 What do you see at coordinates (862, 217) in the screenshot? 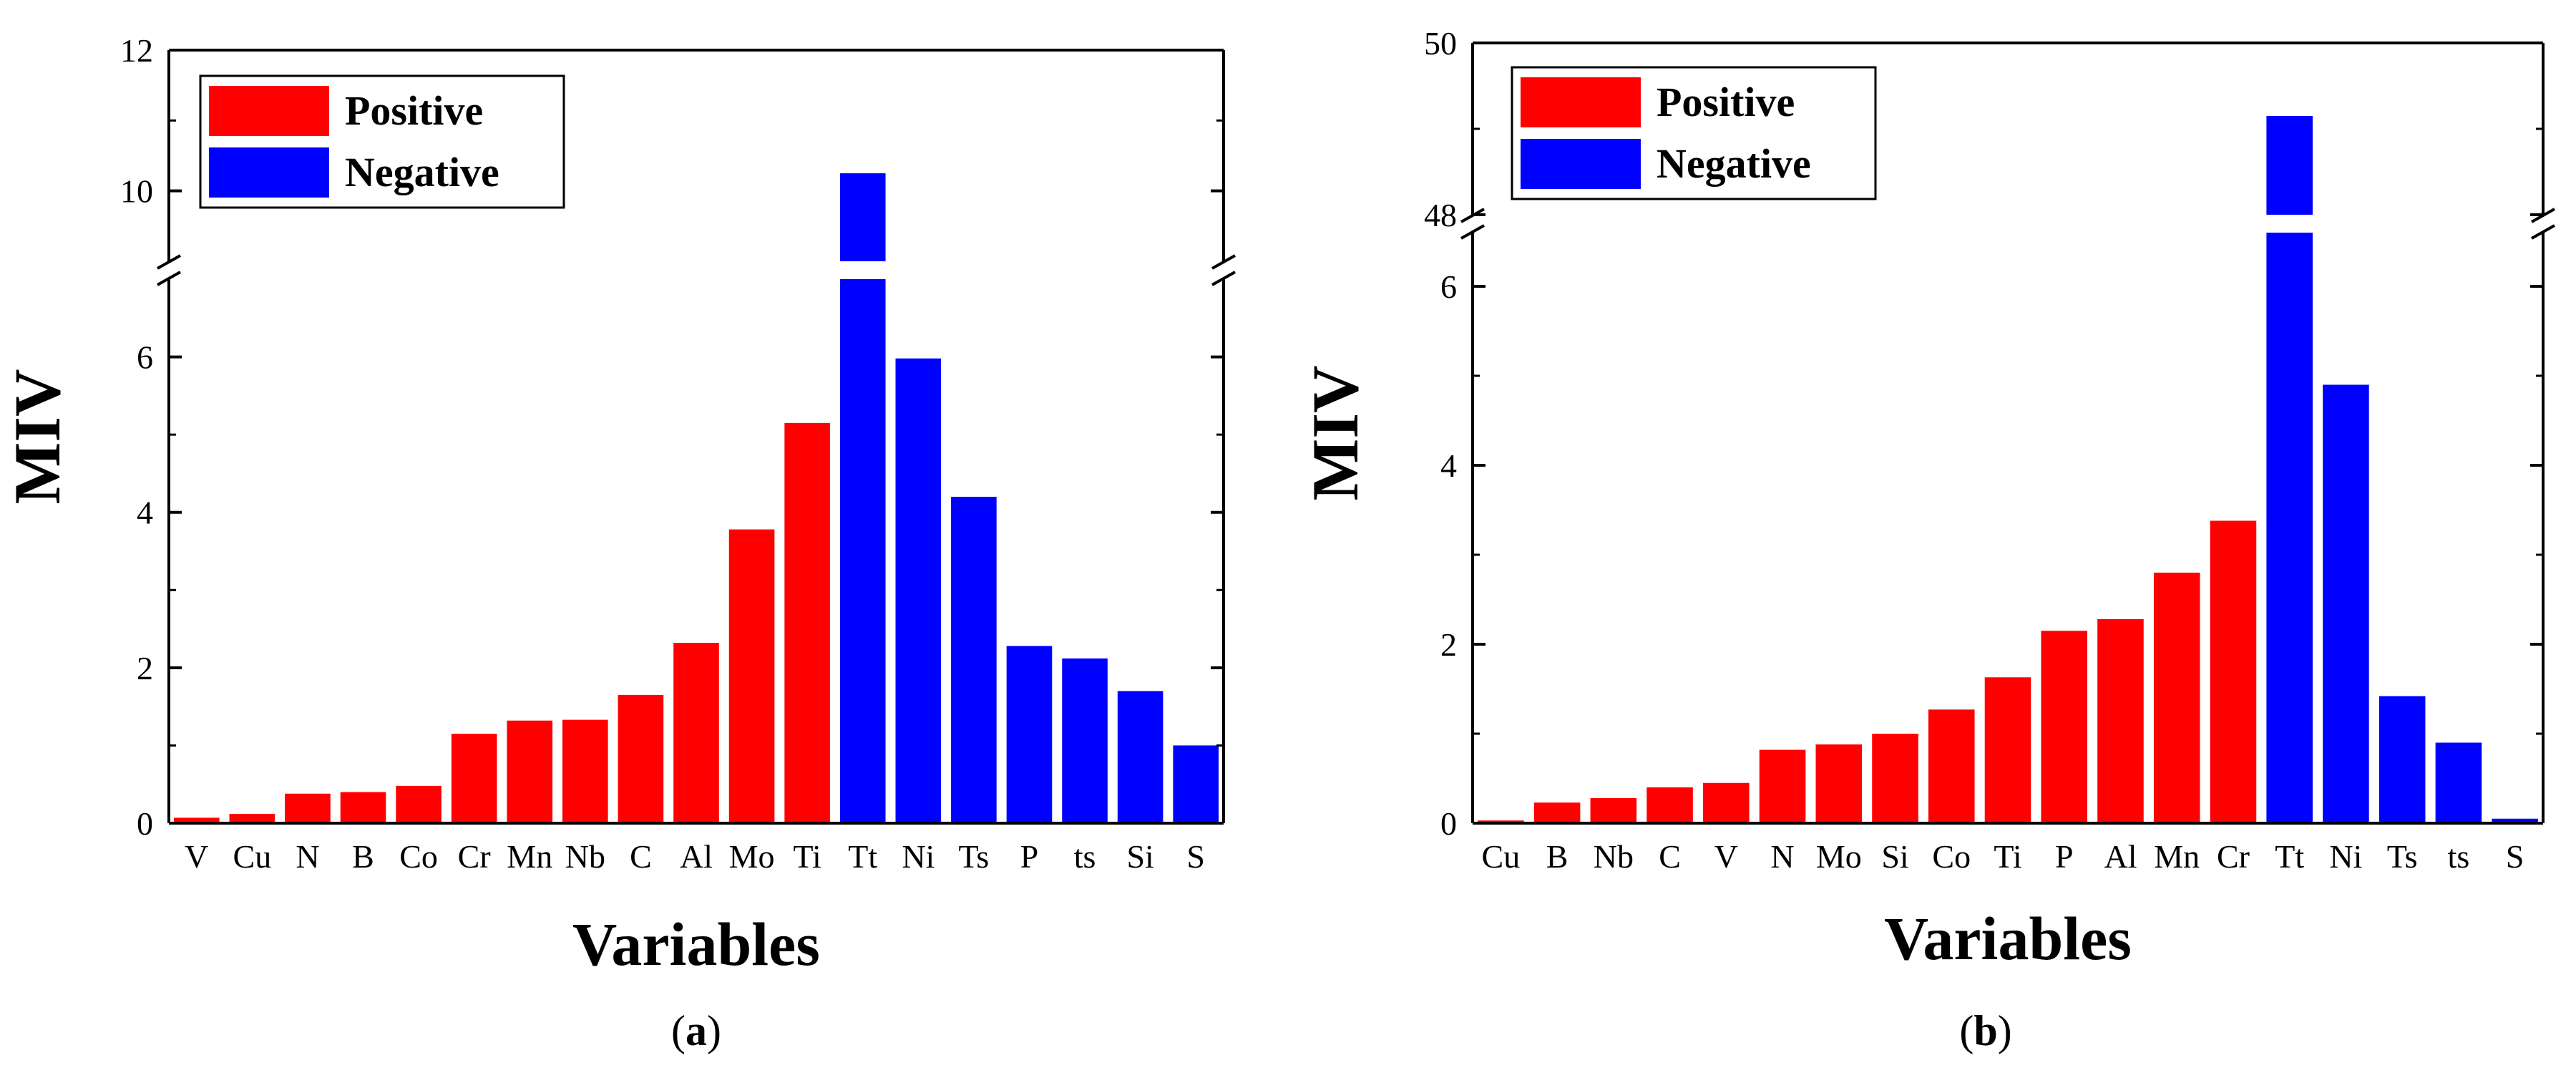
I see `bar-Tt-upper` at bounding box center [862, 217].